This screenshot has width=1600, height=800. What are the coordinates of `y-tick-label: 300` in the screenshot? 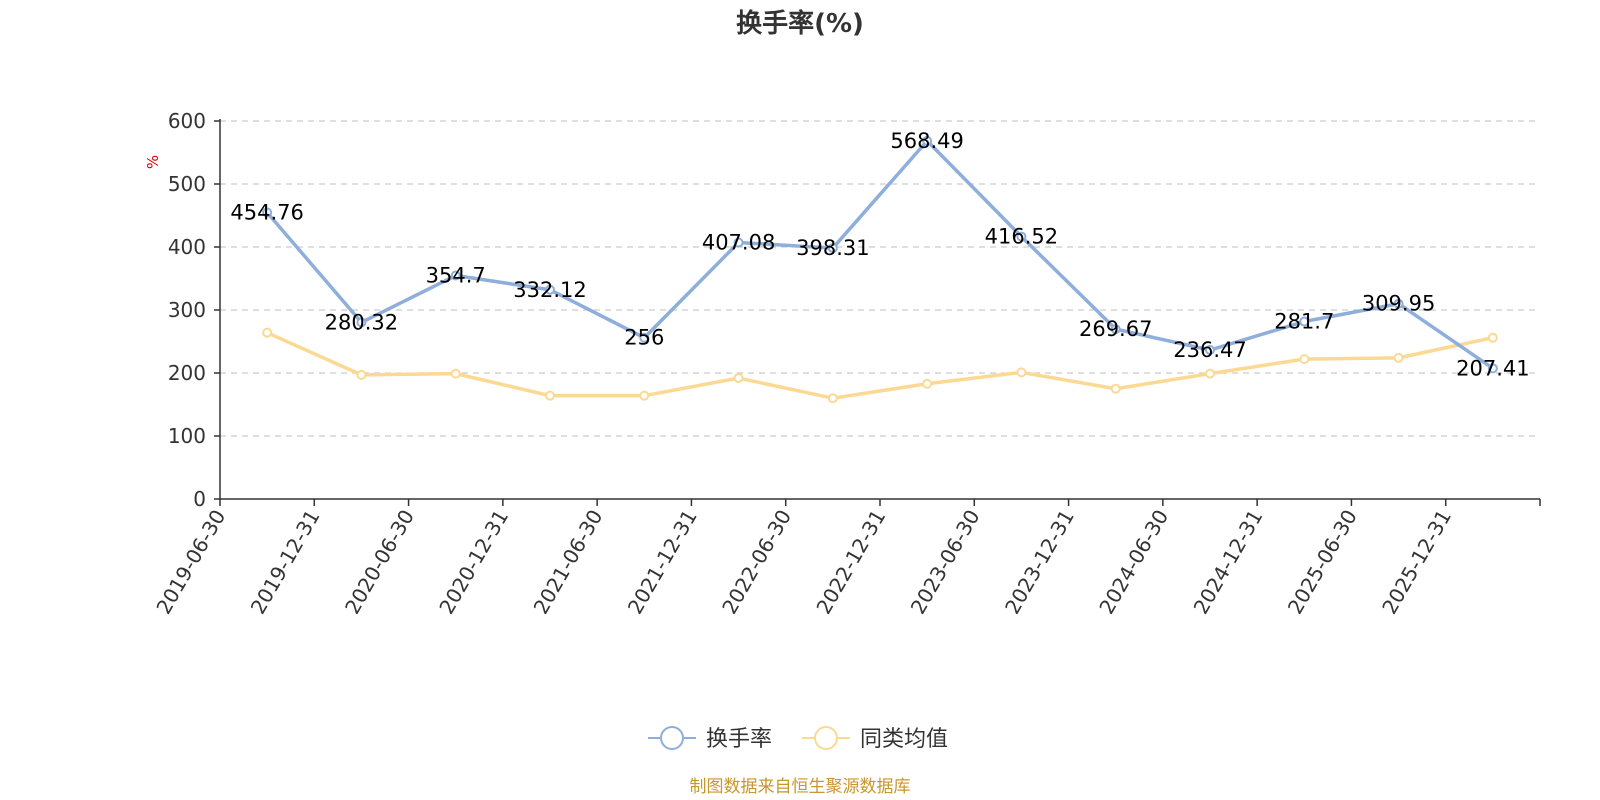 It's located at (187, 310).